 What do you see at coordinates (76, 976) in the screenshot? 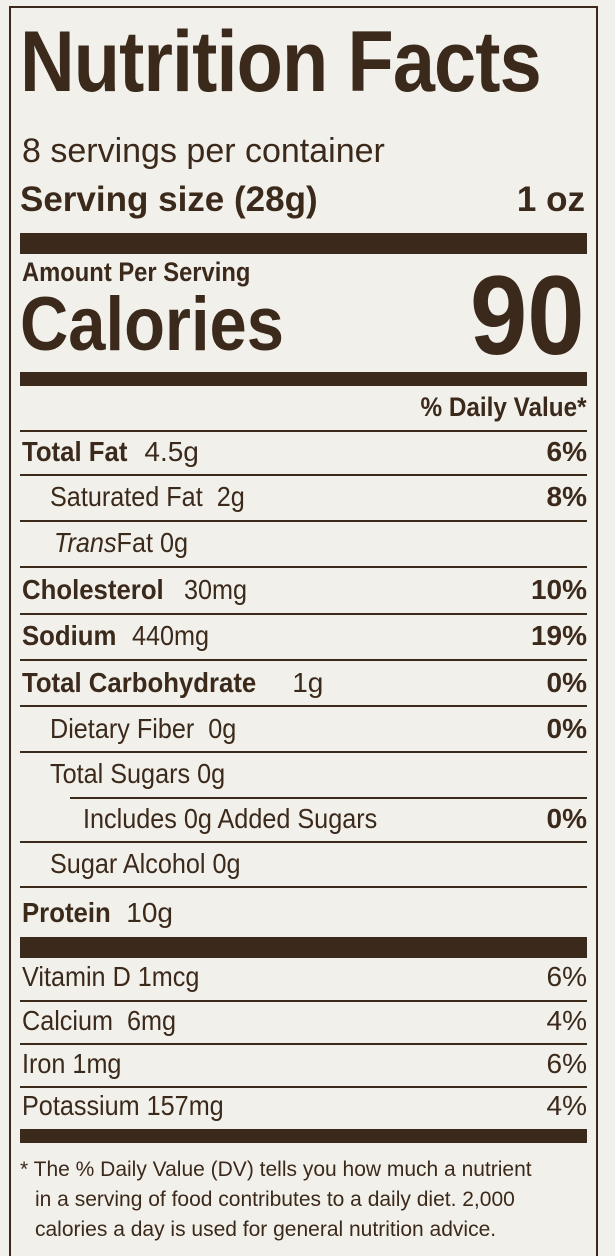
I see `vitamin-name: Vitamin D` at bounding box center [76, 976].